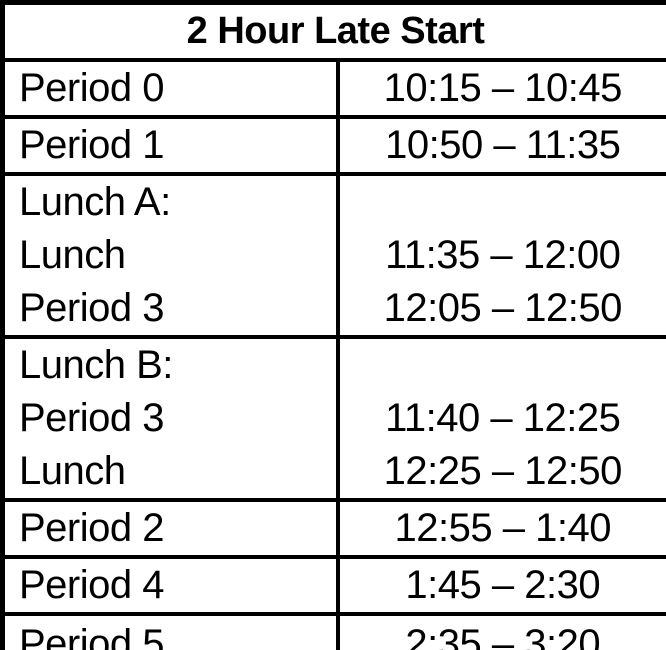 This screenshot has height=650, width=666. What do you see at coordinates (170, 585) in the screenshot?
I see `period-label-cell: Period 4` at bounding box center [170, 585].